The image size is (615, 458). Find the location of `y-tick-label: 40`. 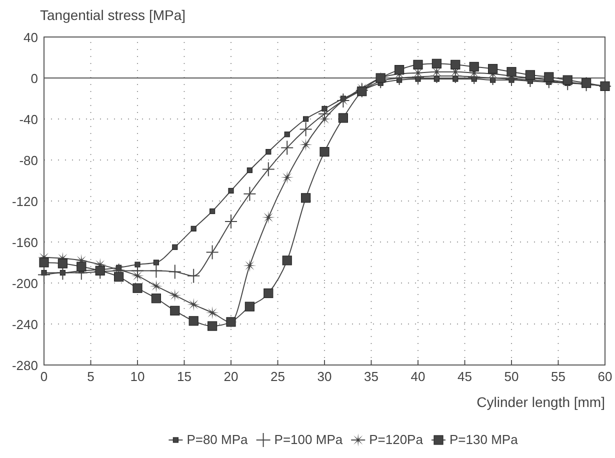

y-tick-label: 40 is located at coordinates (31, 37).